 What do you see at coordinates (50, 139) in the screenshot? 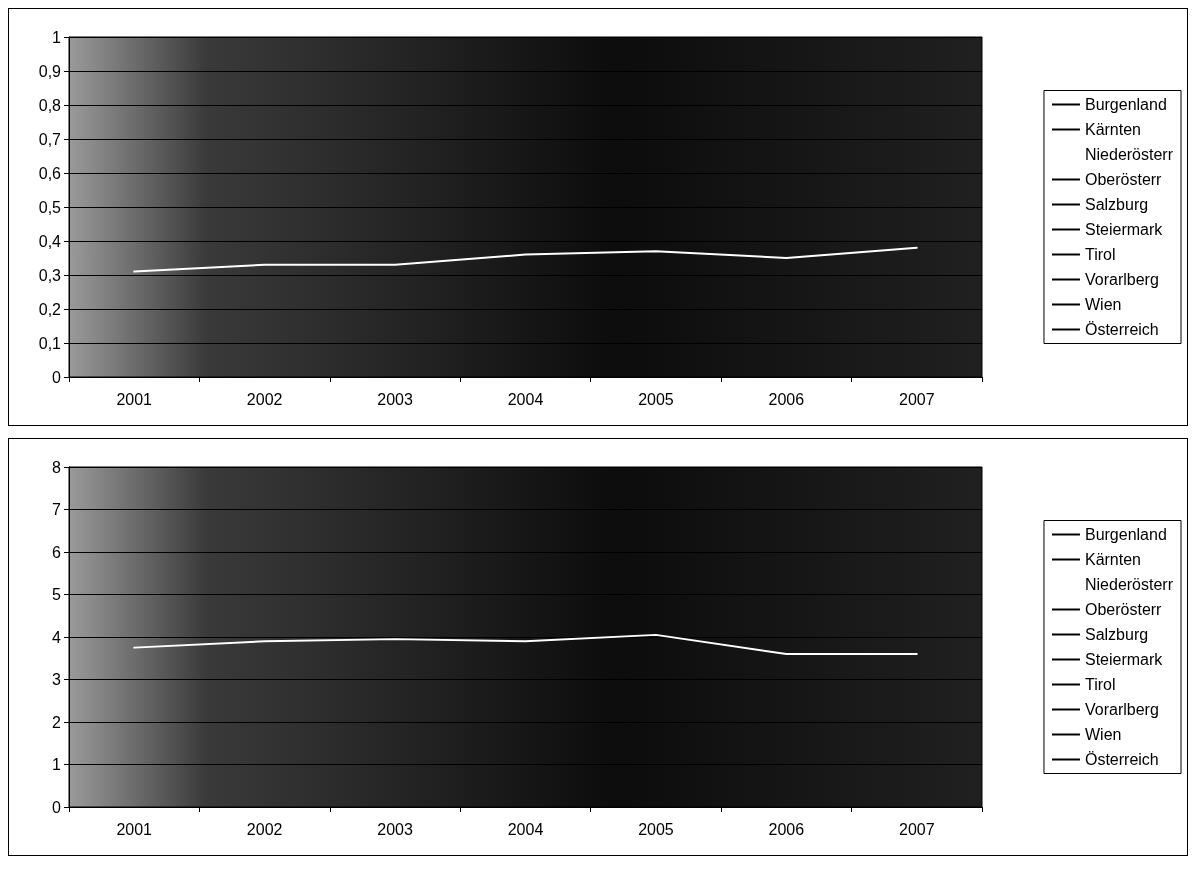
I see `y-tick-label: 0,7` at bounding box center [50, 139].